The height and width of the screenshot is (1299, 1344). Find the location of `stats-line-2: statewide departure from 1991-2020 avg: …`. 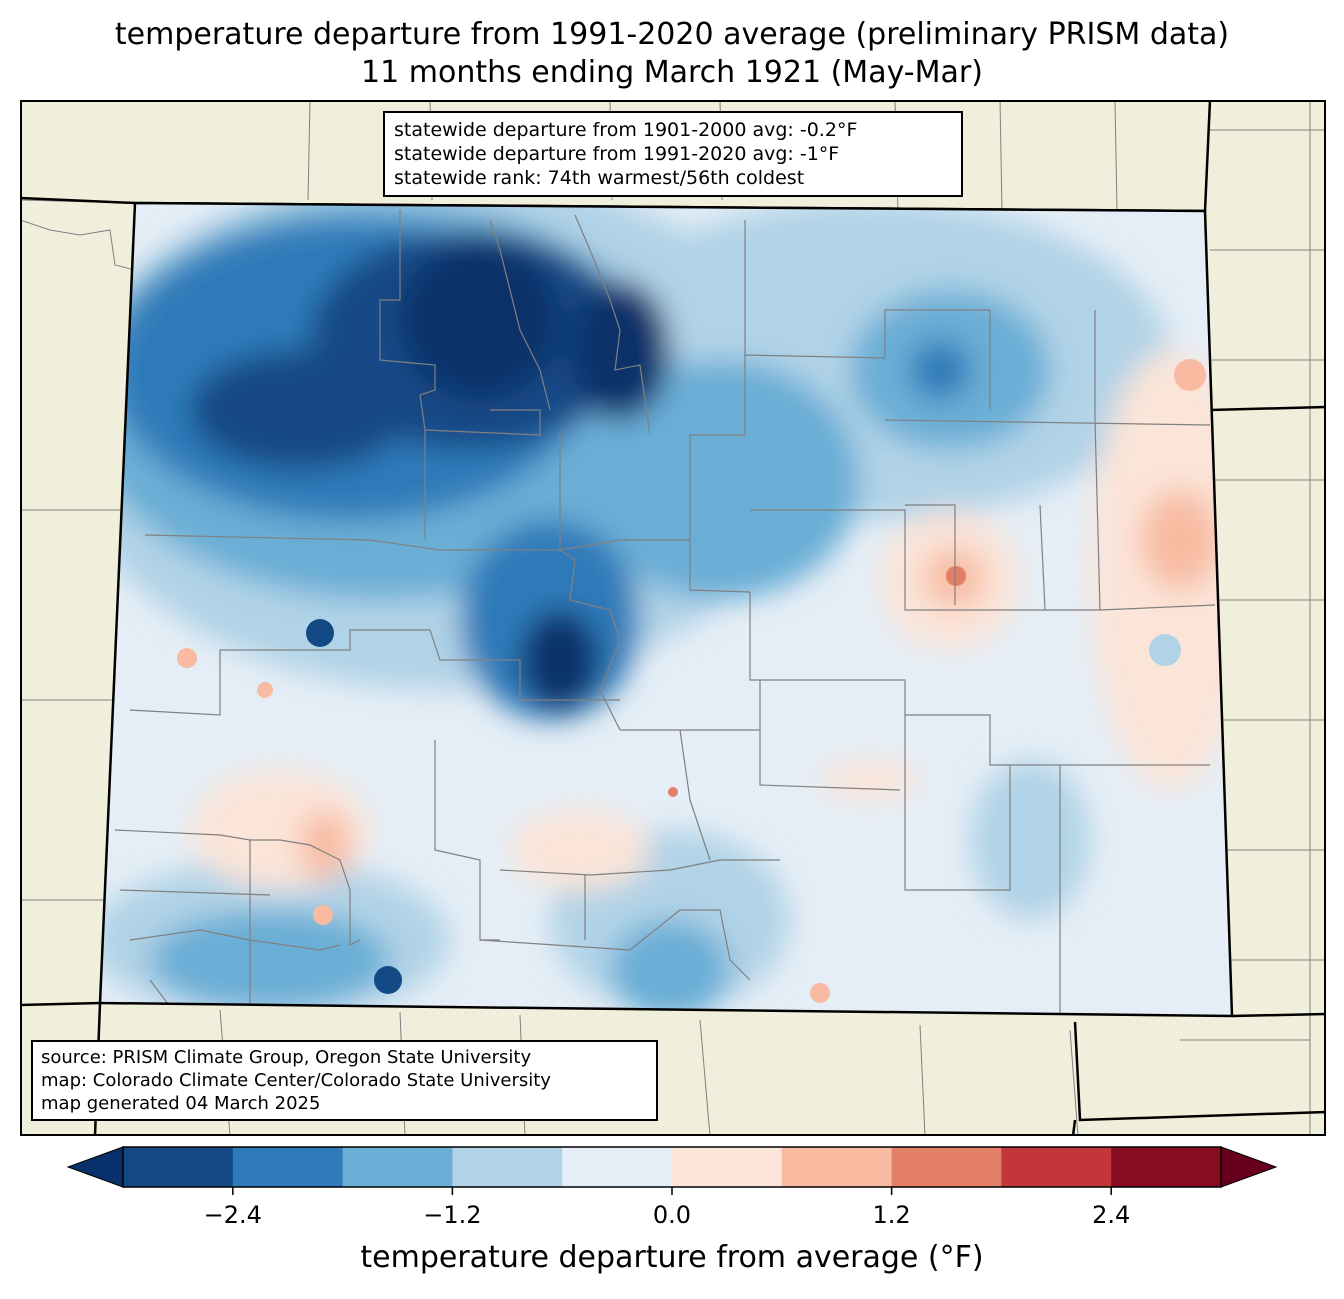

stats-line-2: statewide departure from 1991-2020 avg: … is located at coordinates (617, 154).